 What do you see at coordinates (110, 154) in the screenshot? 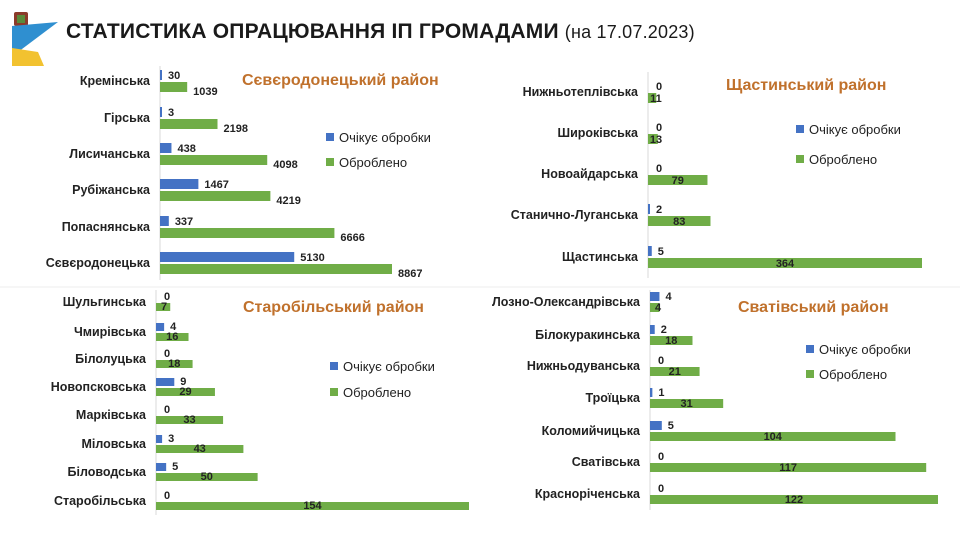
I see `category-label: Лисичанська` at bounding box center [110, 154].